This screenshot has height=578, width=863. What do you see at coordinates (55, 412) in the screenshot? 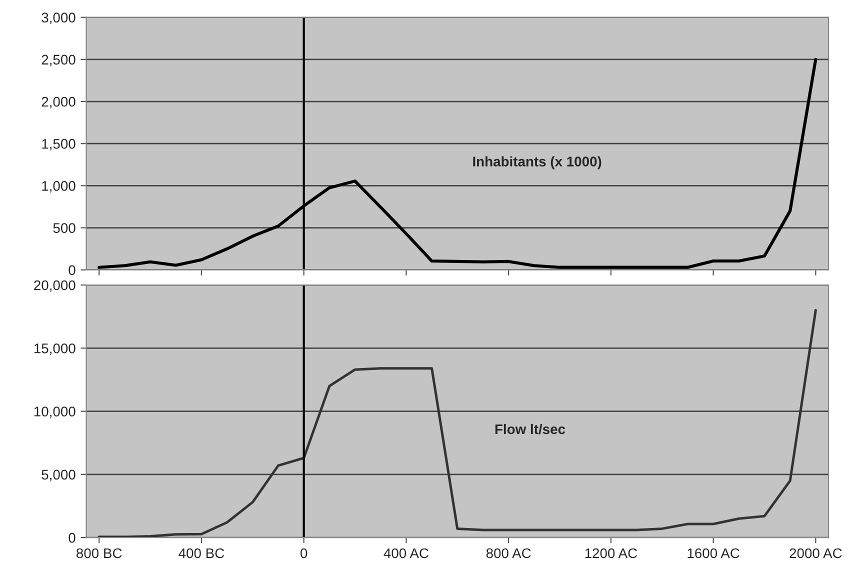
I see `y-tick-label: 10,000` at bounding box center [55, 412].